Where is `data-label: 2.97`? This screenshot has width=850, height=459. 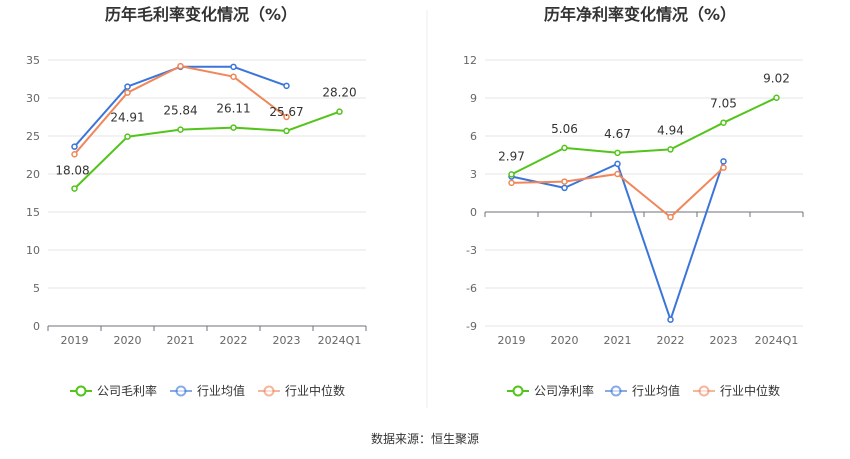 data-label: 2.97 is located at coordinates (511, 156).